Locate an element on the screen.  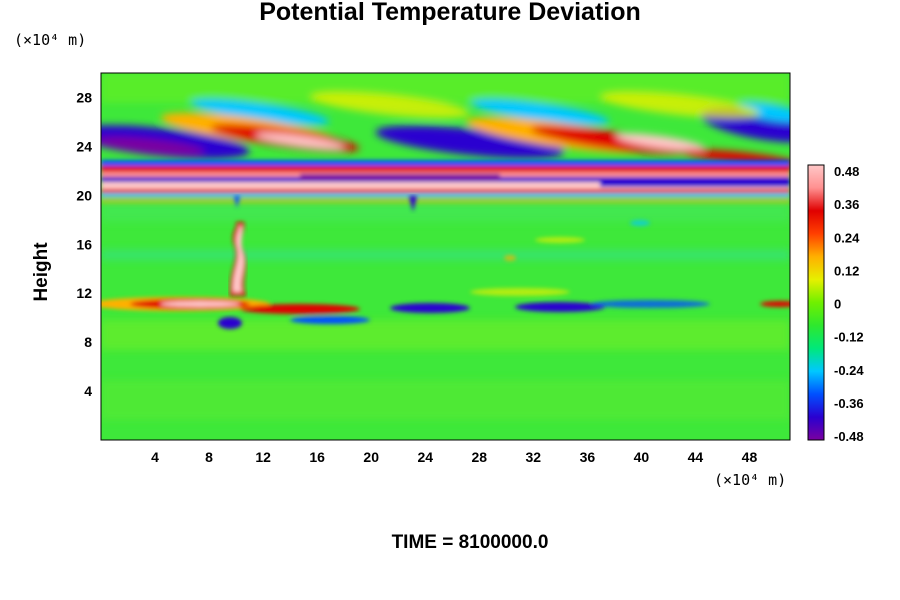
y-axis-ticks: 4 8 12 16 20 24 28 is located at coordinates (84, 244).